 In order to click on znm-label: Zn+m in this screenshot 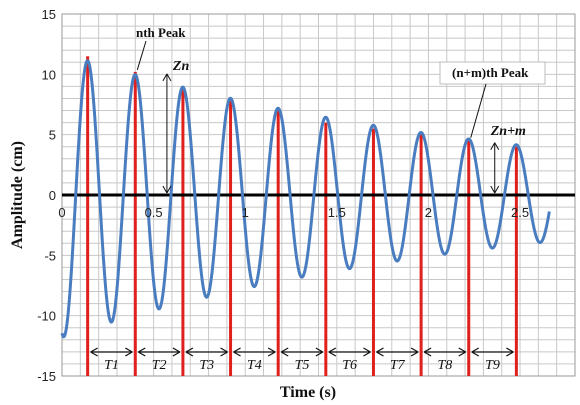, I will do `click(508, 131)`.